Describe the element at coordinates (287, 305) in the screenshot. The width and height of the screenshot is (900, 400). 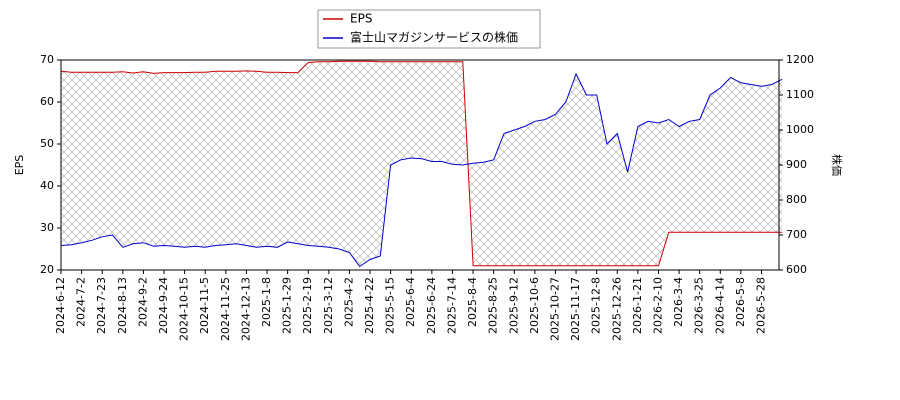
I see `x-tick-label: 2025-1-29` at that location.